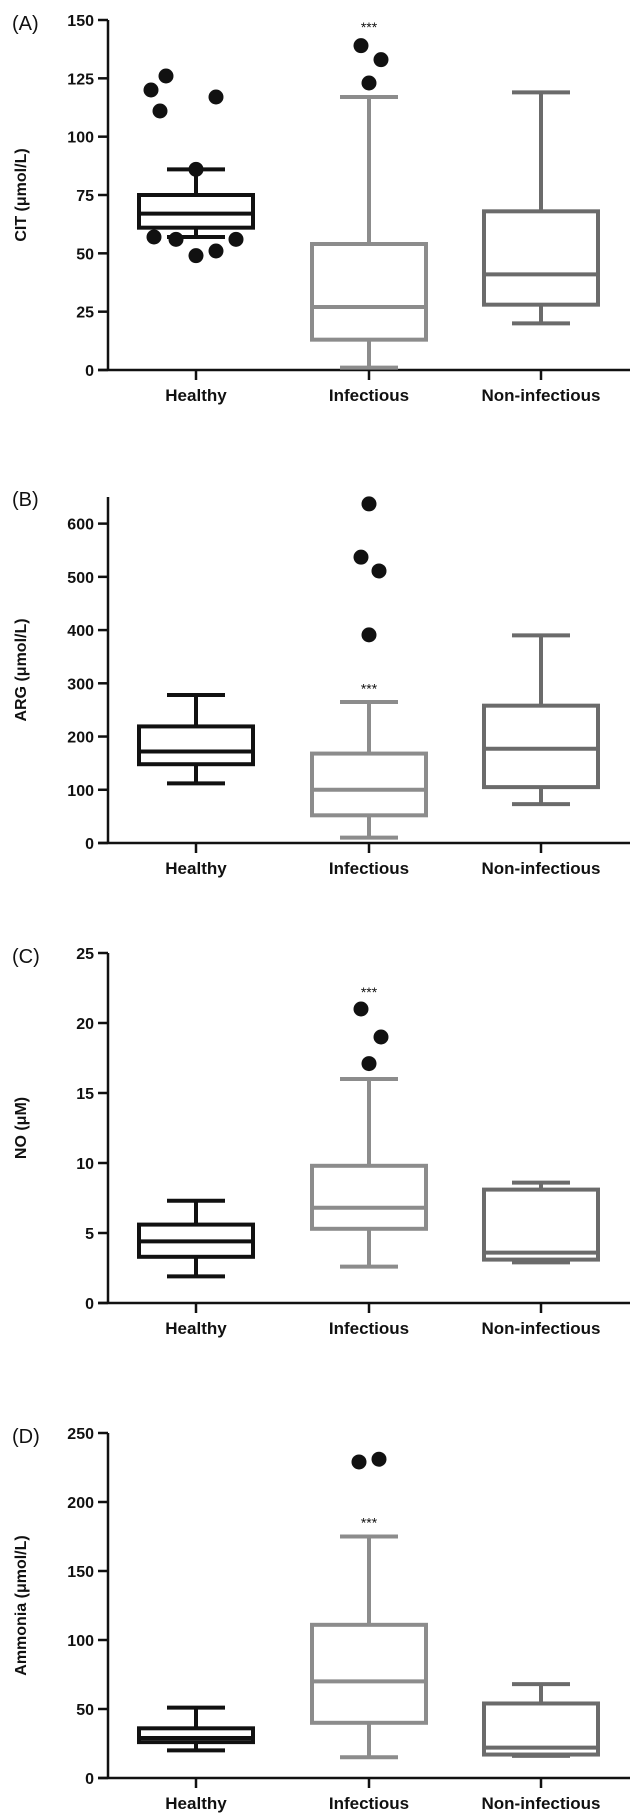  What do you see at coordinates (89, 1234) in the screenshot?
I see `y-tick-label: 5` at bounding box center [89, 1234].